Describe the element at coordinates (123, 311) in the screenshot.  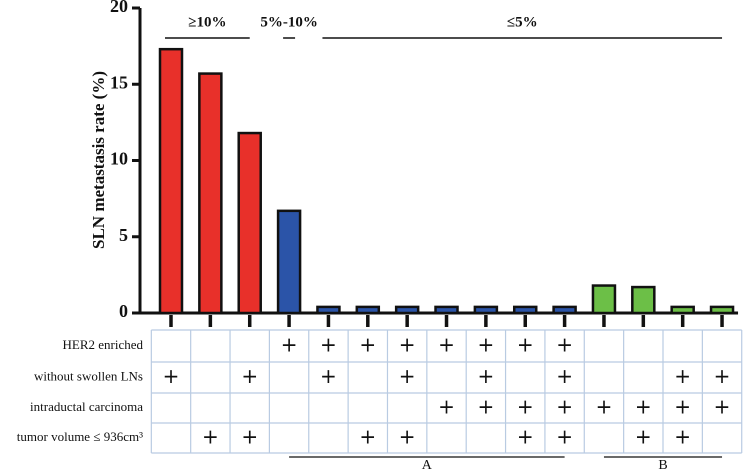
I see `y-tick-label: 0` at that location.